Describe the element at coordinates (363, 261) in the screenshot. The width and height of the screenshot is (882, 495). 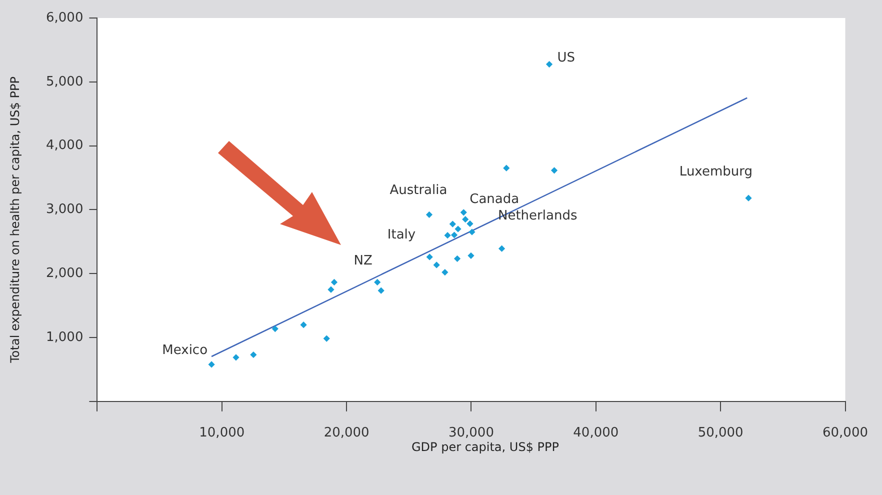
I see `annotation: NZ` at that location.